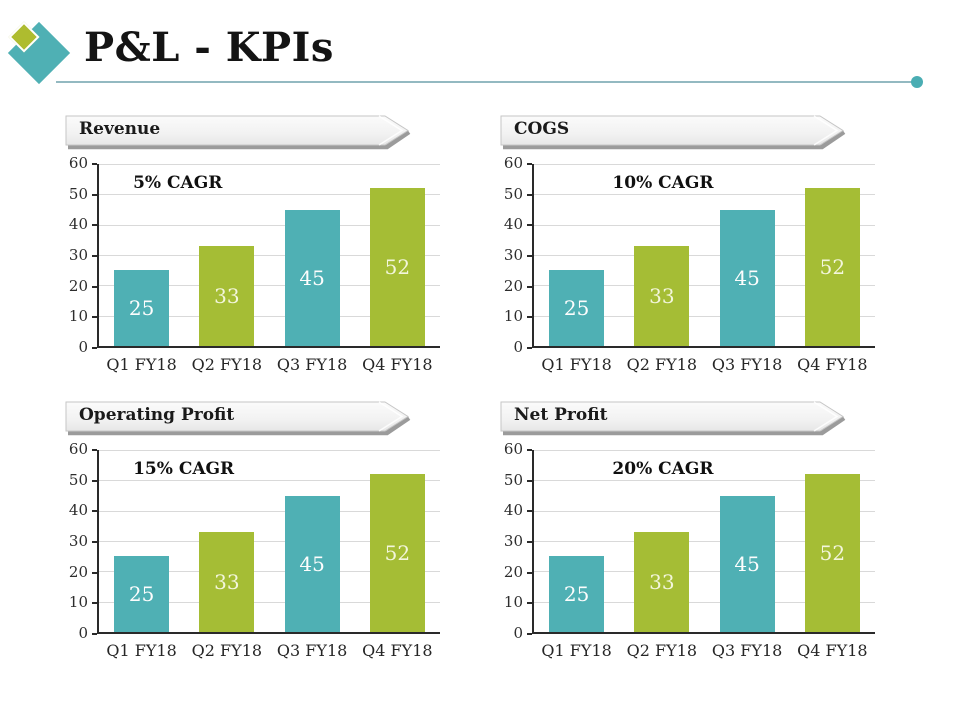 The width and height of the screenshot is (960, 720). I want to click on cagr-annotation: 5% CAGR, so click(178, 183).